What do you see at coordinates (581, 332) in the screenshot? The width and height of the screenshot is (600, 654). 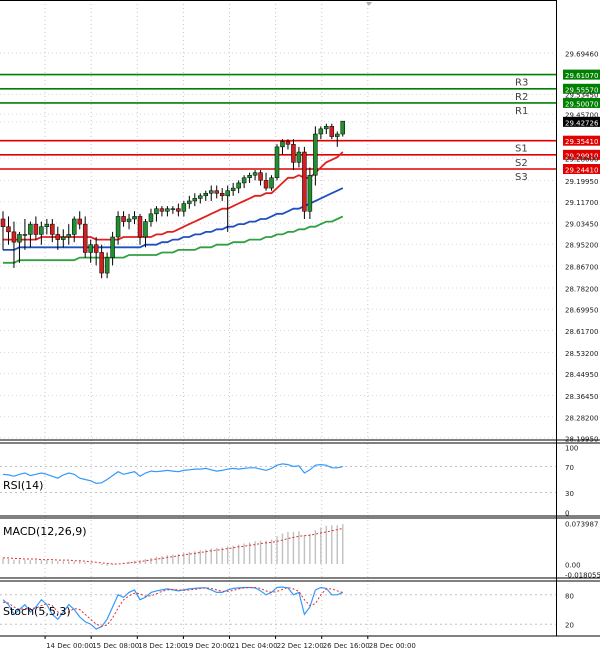 I see `price-tick-label: 28.61700` at bounding box center [581, 332].